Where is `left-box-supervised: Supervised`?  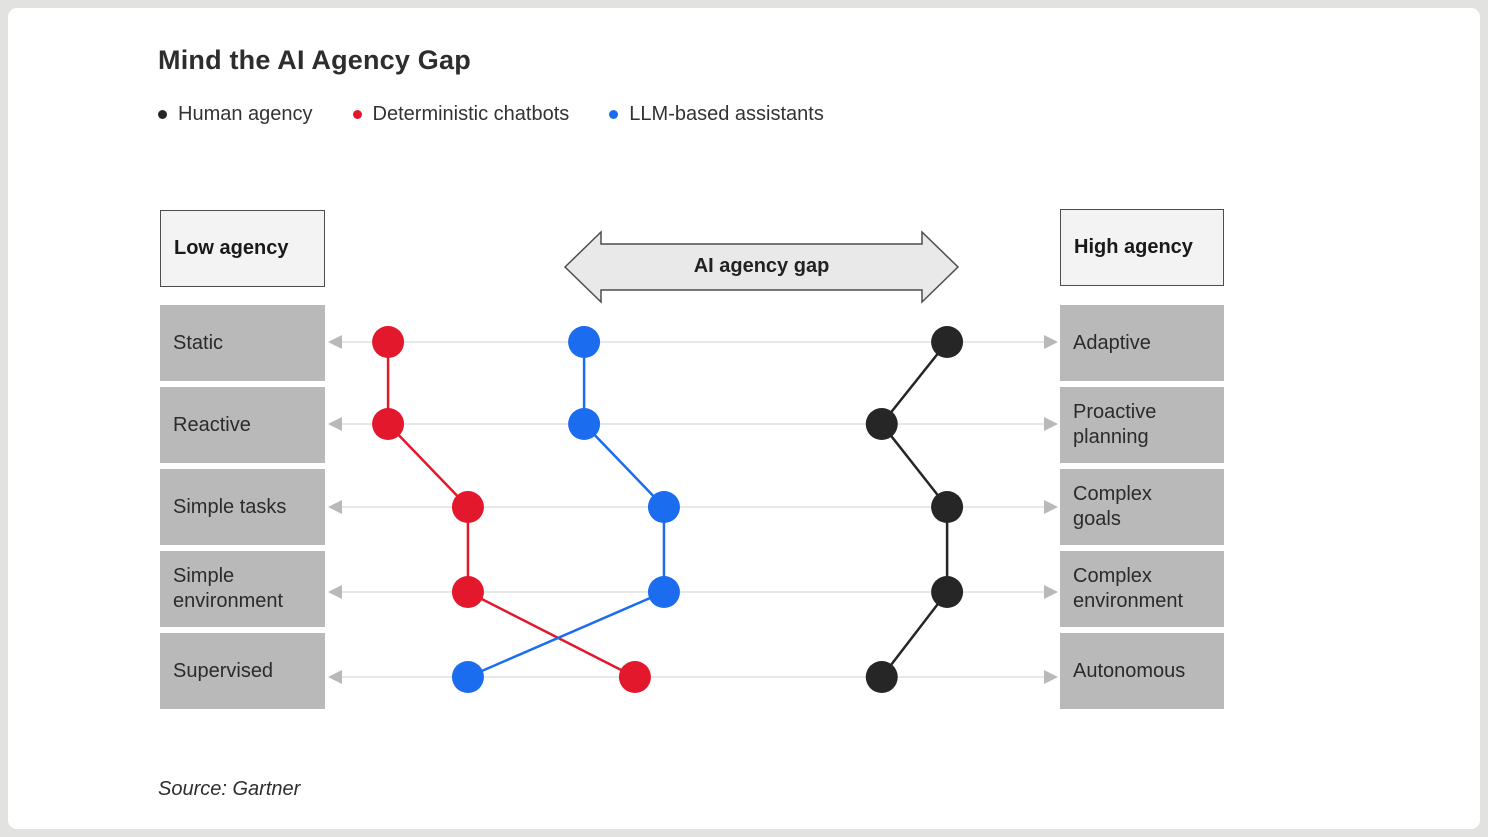
left-box-supervised: Supervised is located at coordinates (242, 671).